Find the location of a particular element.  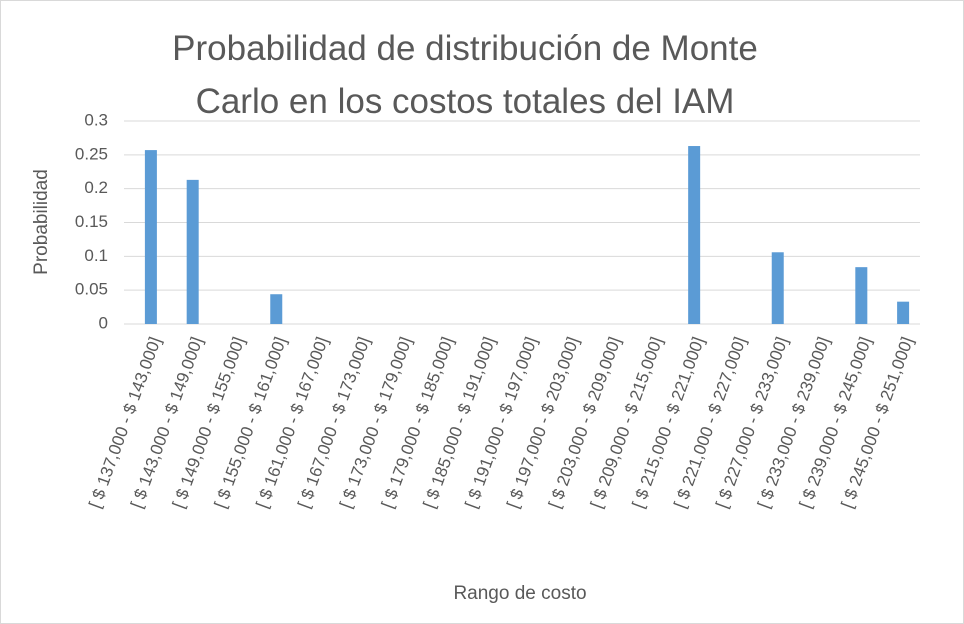

x-axis-title: Rango de costo is located at coordinates (519, 593).